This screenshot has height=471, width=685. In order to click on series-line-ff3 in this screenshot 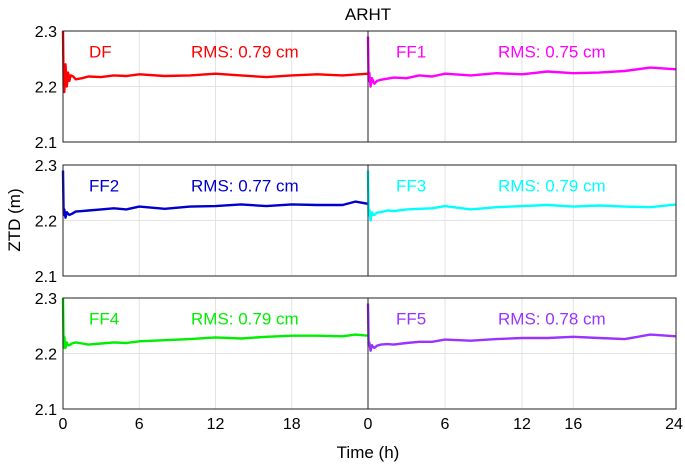, I will do `click(521, 196)`.